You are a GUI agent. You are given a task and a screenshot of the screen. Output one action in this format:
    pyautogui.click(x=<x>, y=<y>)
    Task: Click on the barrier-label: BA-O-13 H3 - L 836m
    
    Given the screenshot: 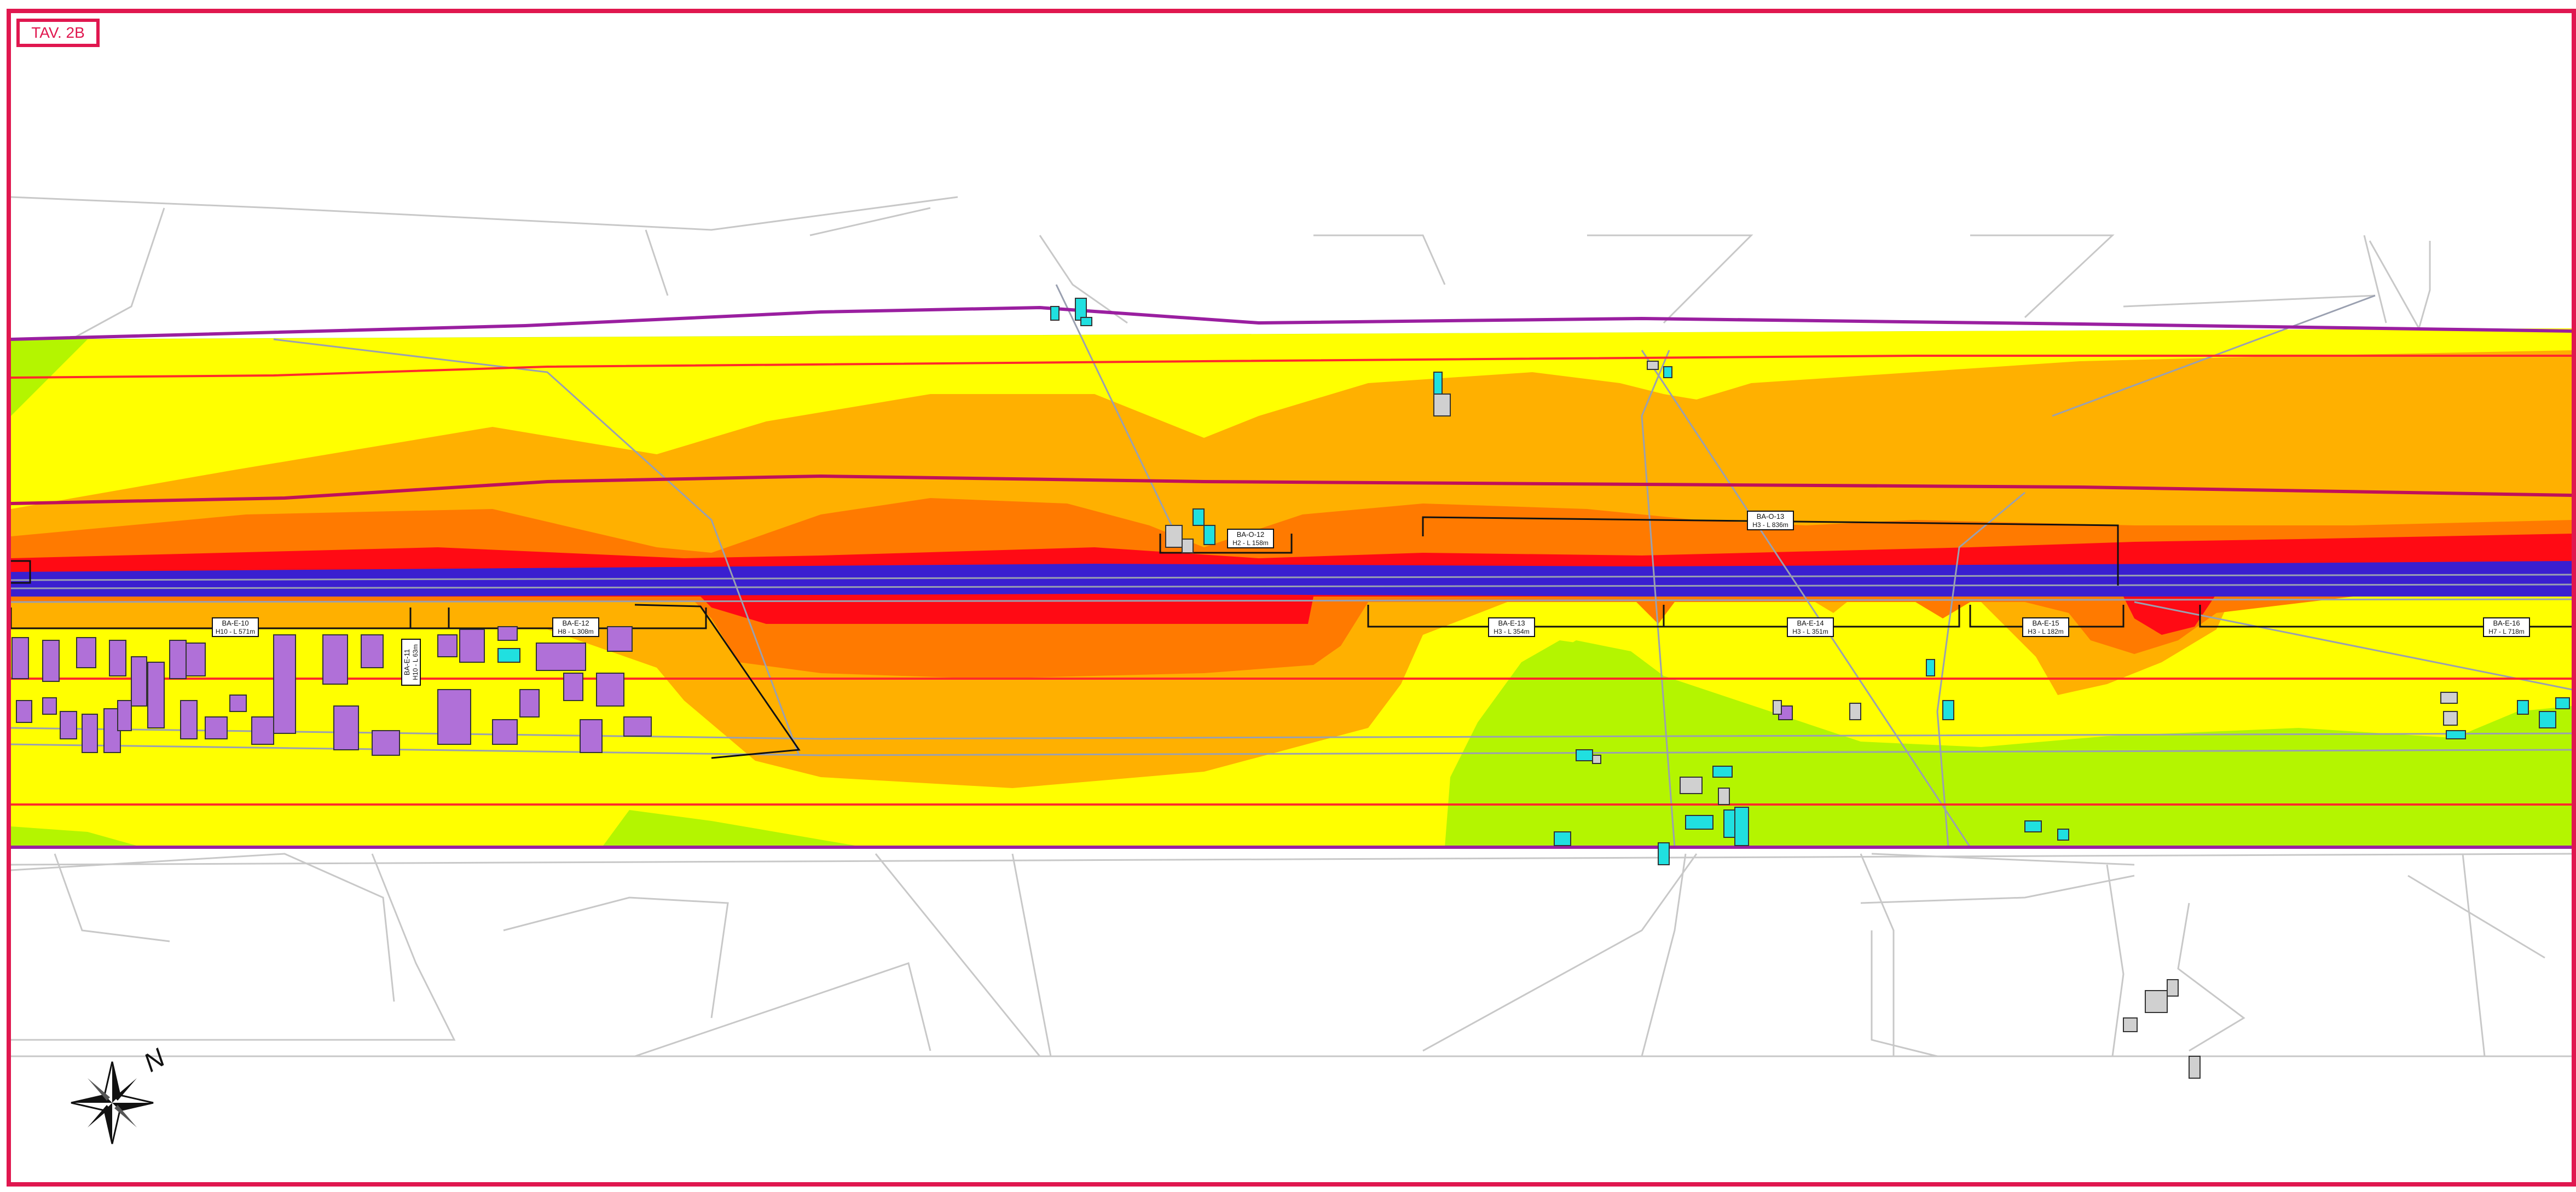 What is the action you would take?
    pyautogui.click(x=1770, y=521)
    